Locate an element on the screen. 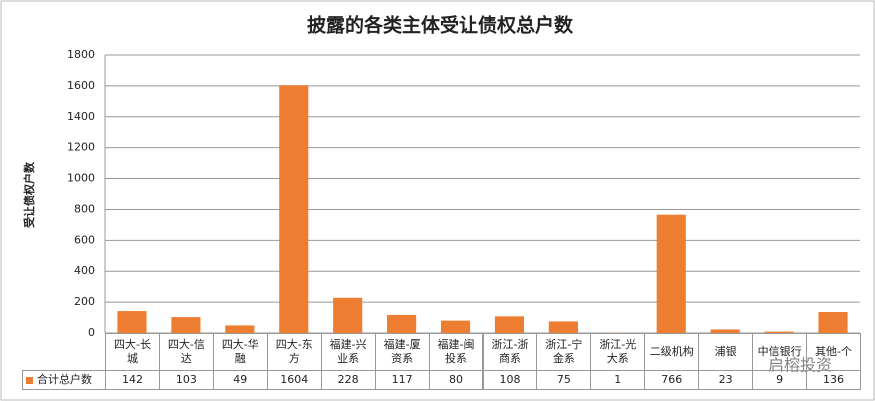 This screenshot has height=401, width=875. category-cell: 浙江-浙商系 is located at coordinates (510, 352).